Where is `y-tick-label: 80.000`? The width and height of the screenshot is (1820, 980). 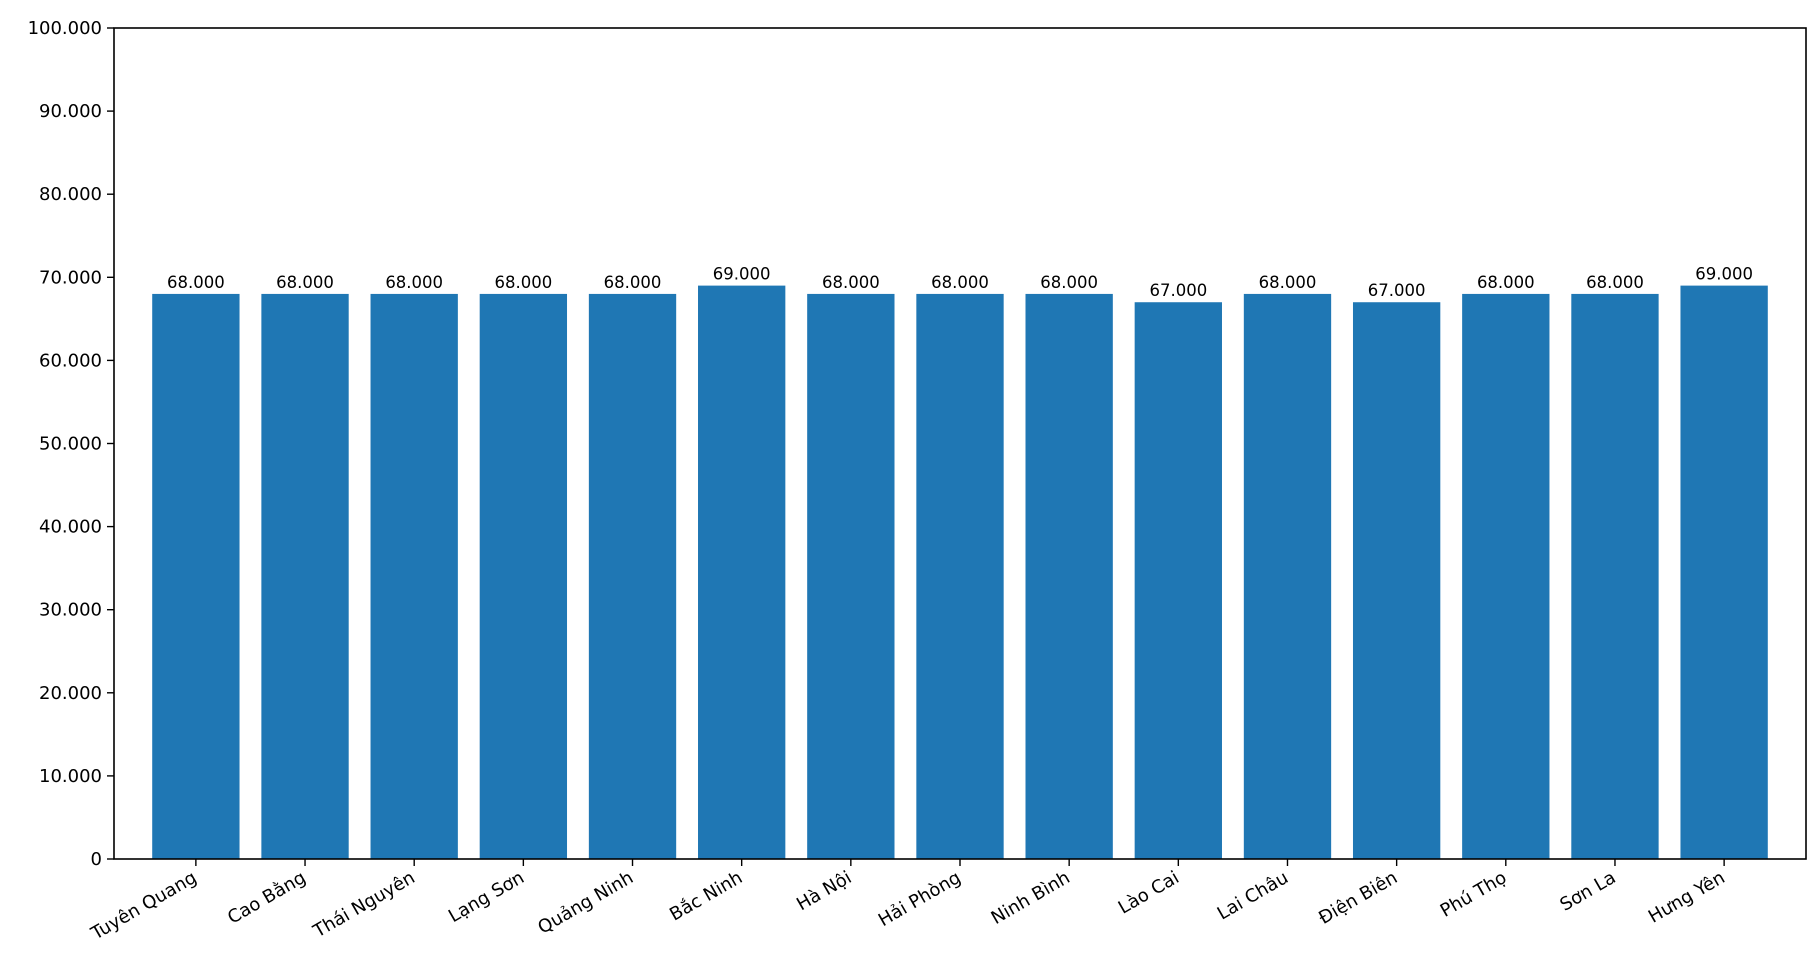
y-tick-label: 80.000 is located at coordinates (70, 194).